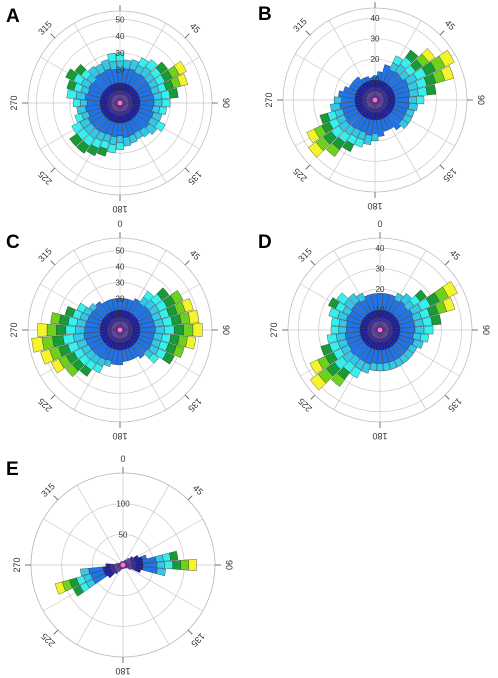 This screenshot has height=678, width=498. Describe the element at coordinates (13, 16) in the screenshot. I see `panel-letter: A` at that location.